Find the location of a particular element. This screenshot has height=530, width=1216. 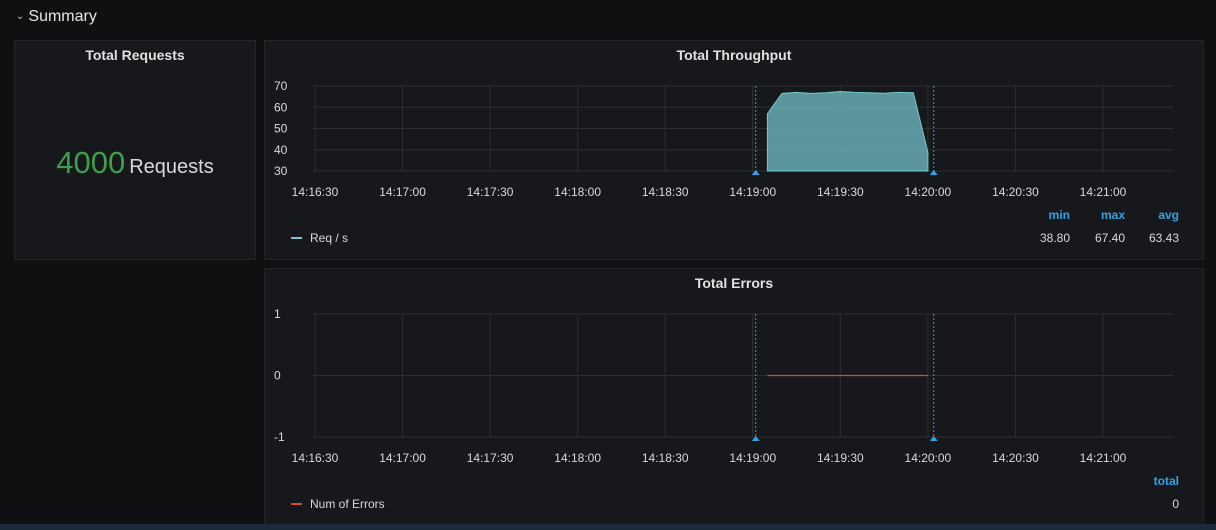

y-tick-label: 70 is located at coordinates (281, 86).